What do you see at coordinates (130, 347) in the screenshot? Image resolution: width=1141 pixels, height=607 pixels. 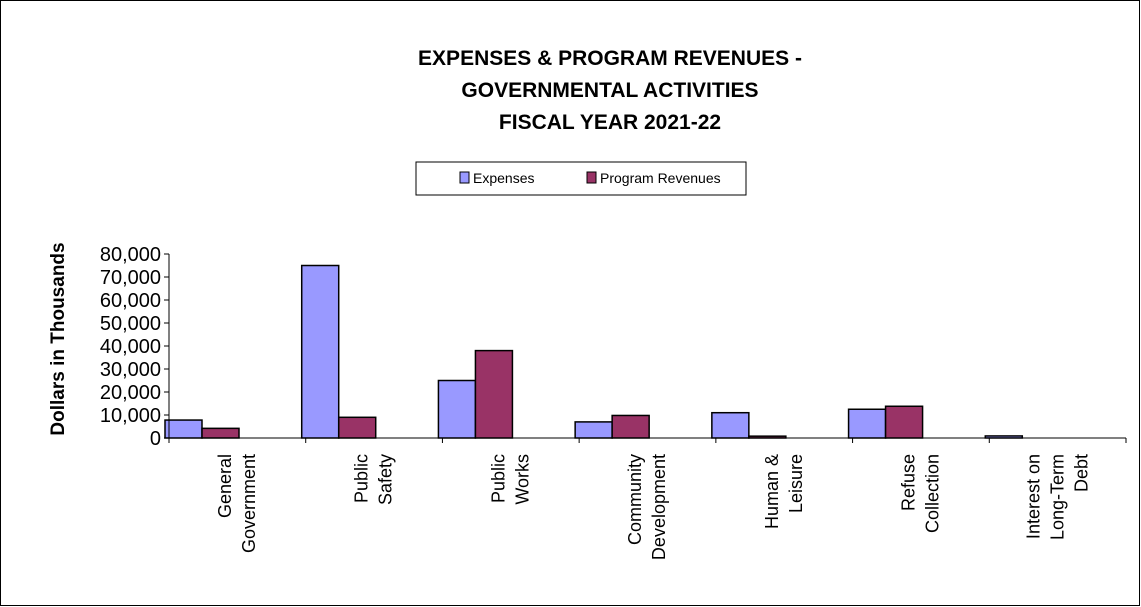 I see `y-tick-label: 40,000` at bounding box center [130, 347].